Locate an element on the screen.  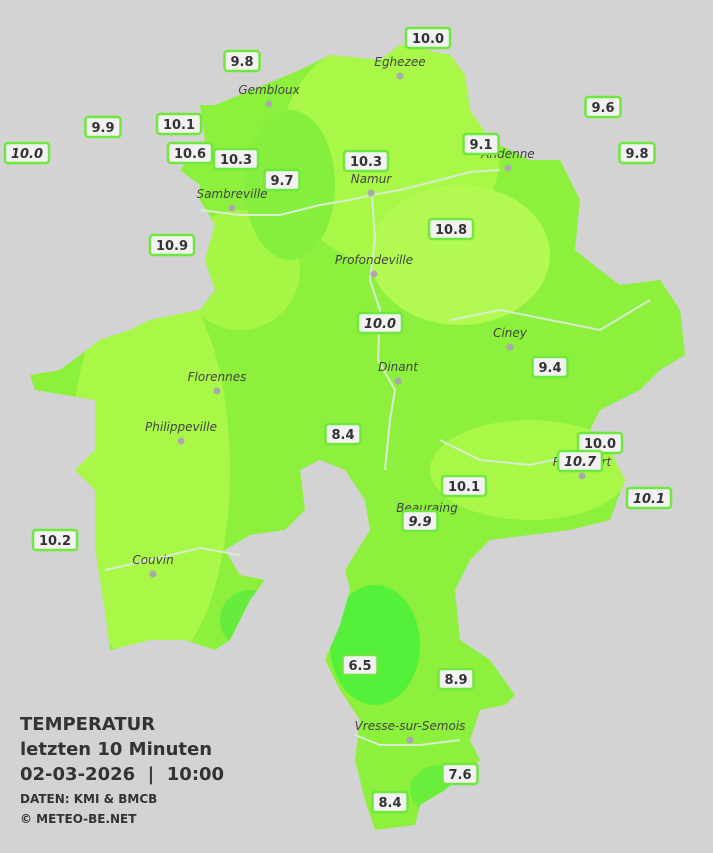
station: 10.8 is located at coordinates (451, 229).